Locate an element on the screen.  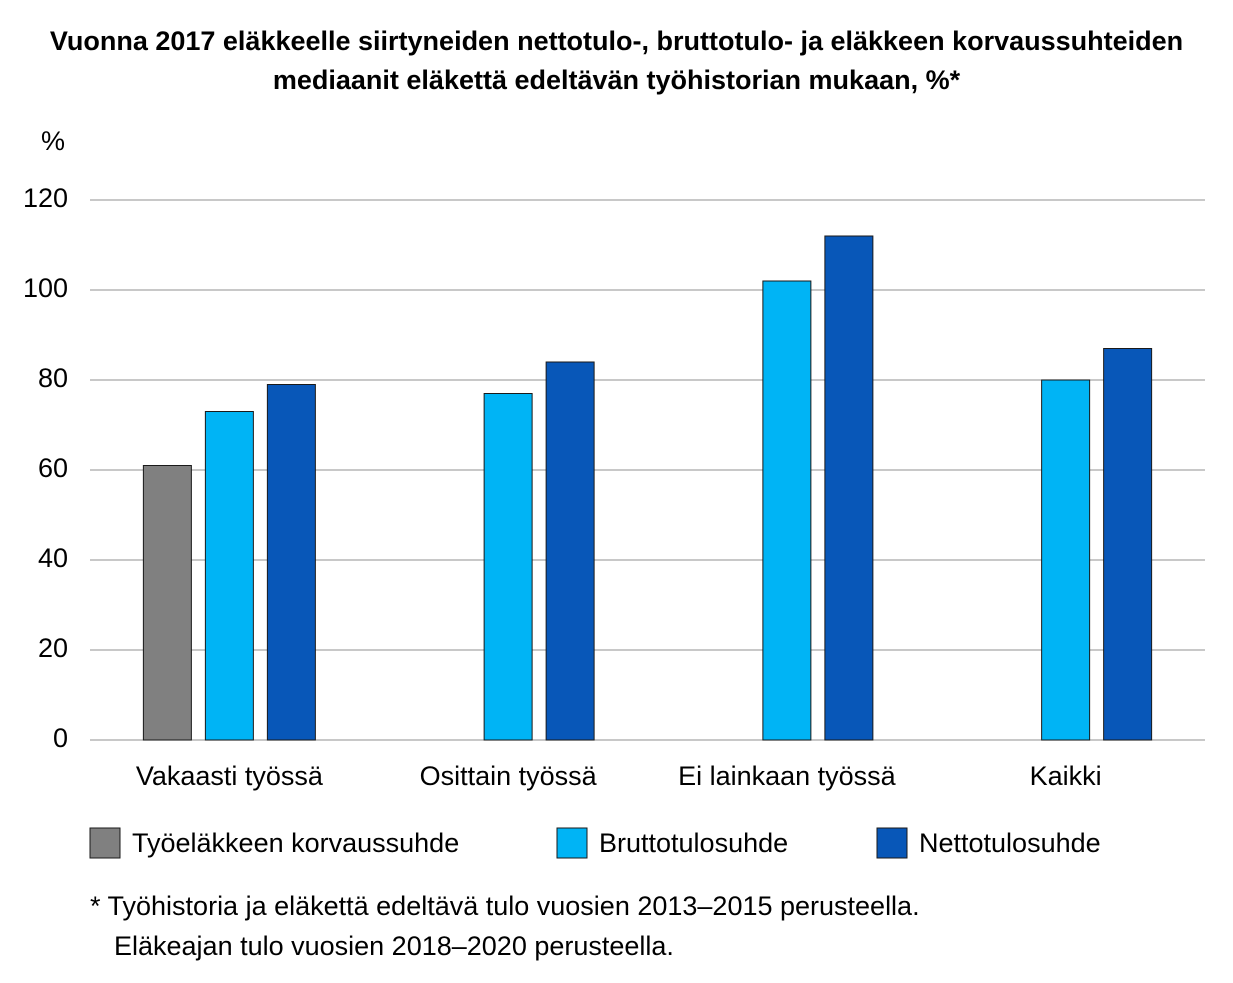
legend-label: Nettotulosuhde is located at coordinates (1010, 843).